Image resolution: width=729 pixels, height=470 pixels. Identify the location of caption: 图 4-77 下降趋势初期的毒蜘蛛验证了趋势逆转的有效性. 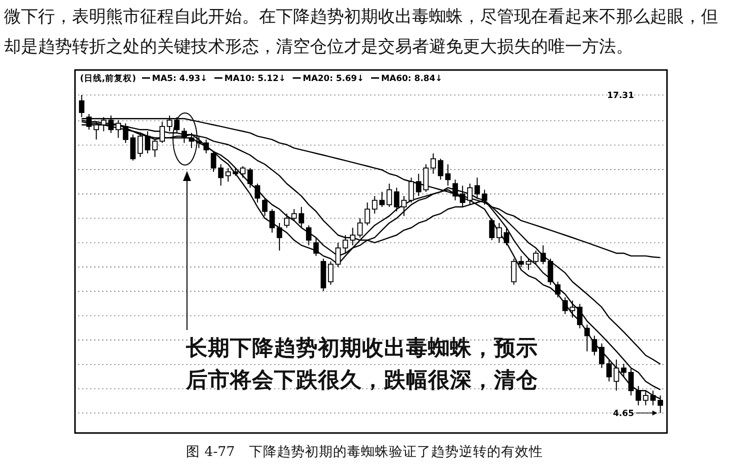
(364, 452).